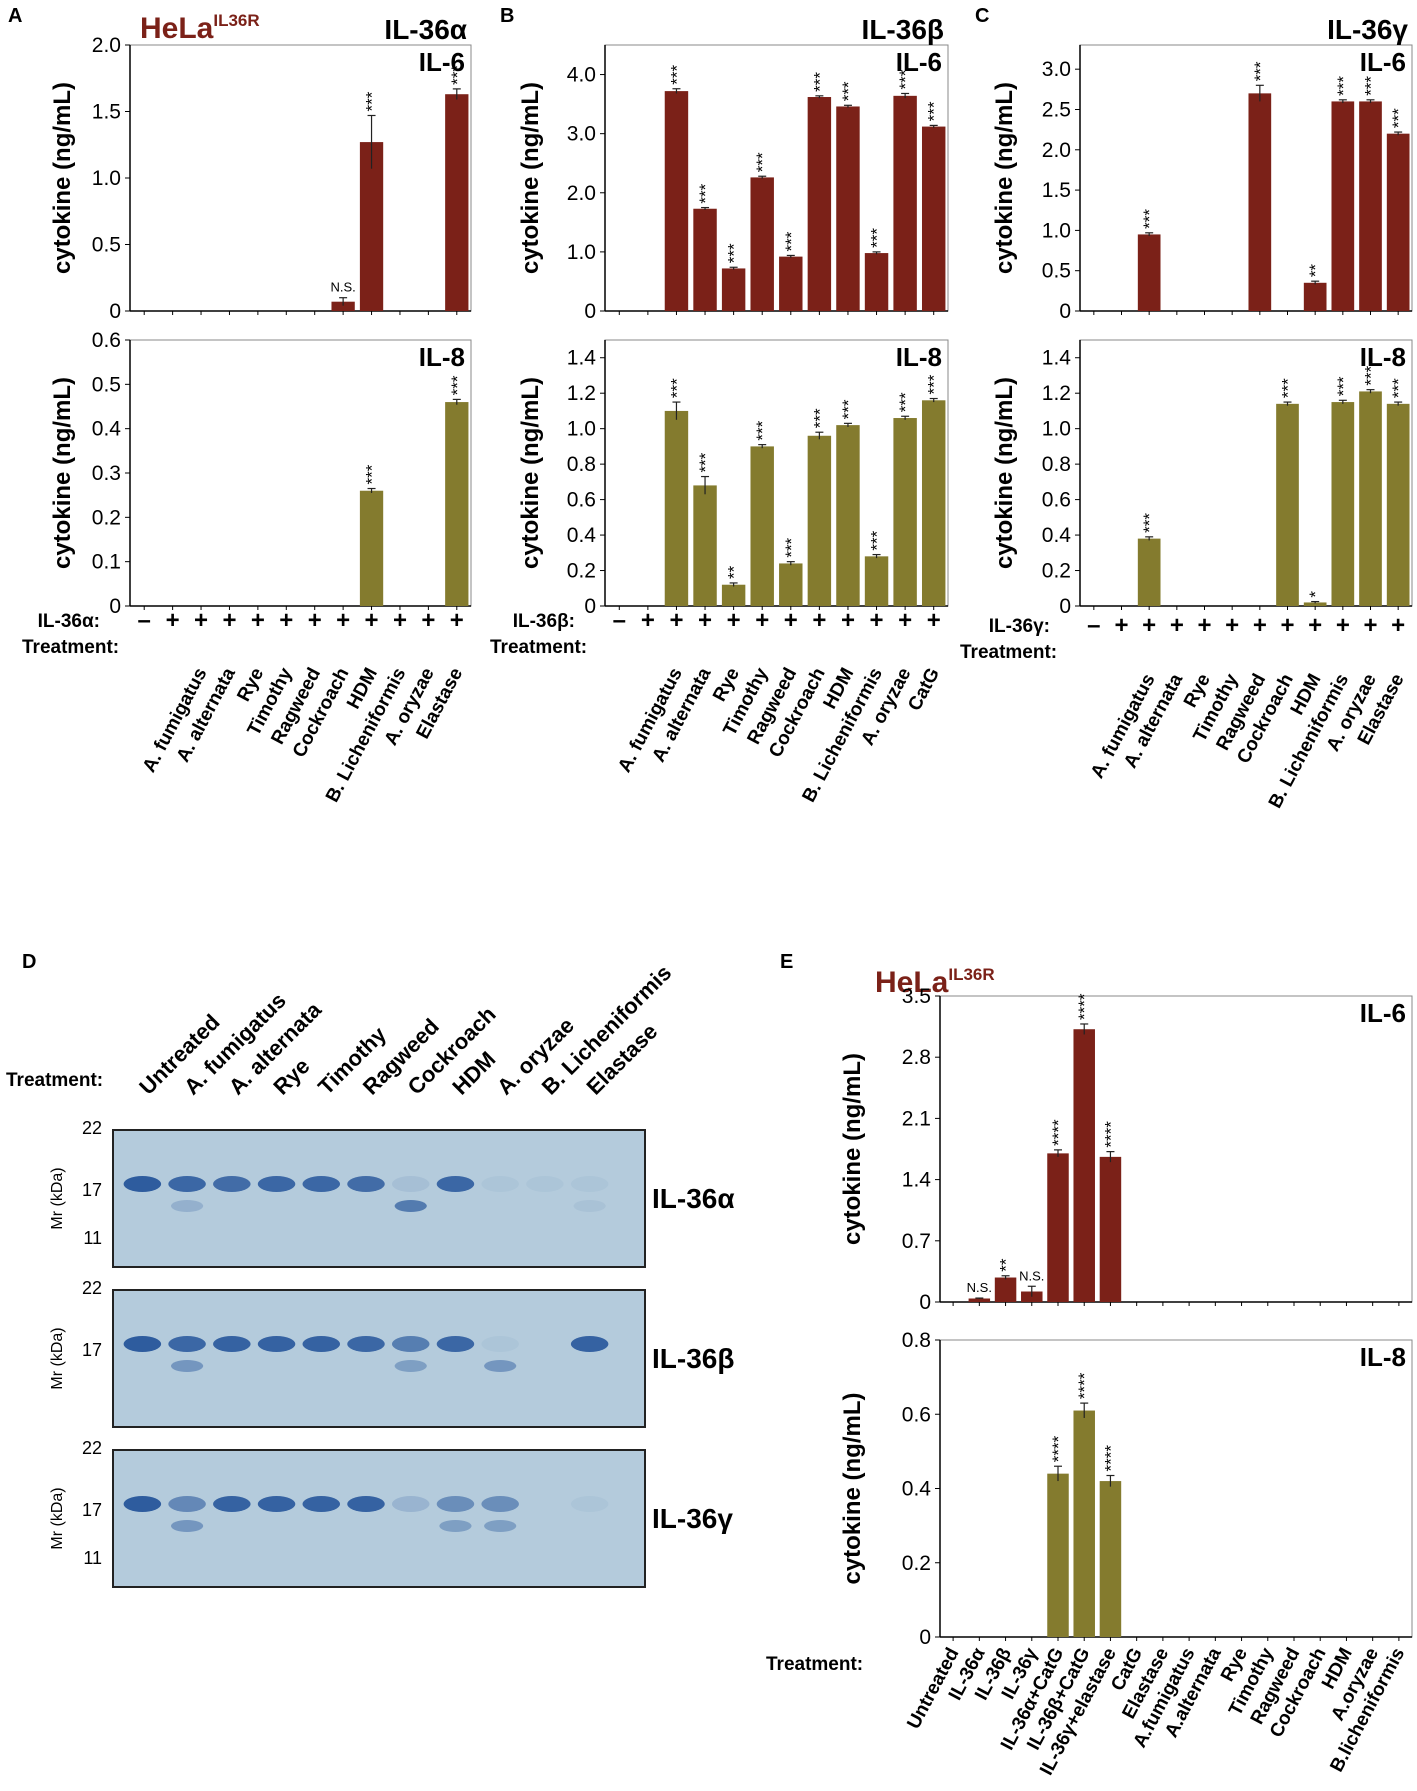  I want to click on mw-axis-label: Mr (kDa), so click(57, 1518).